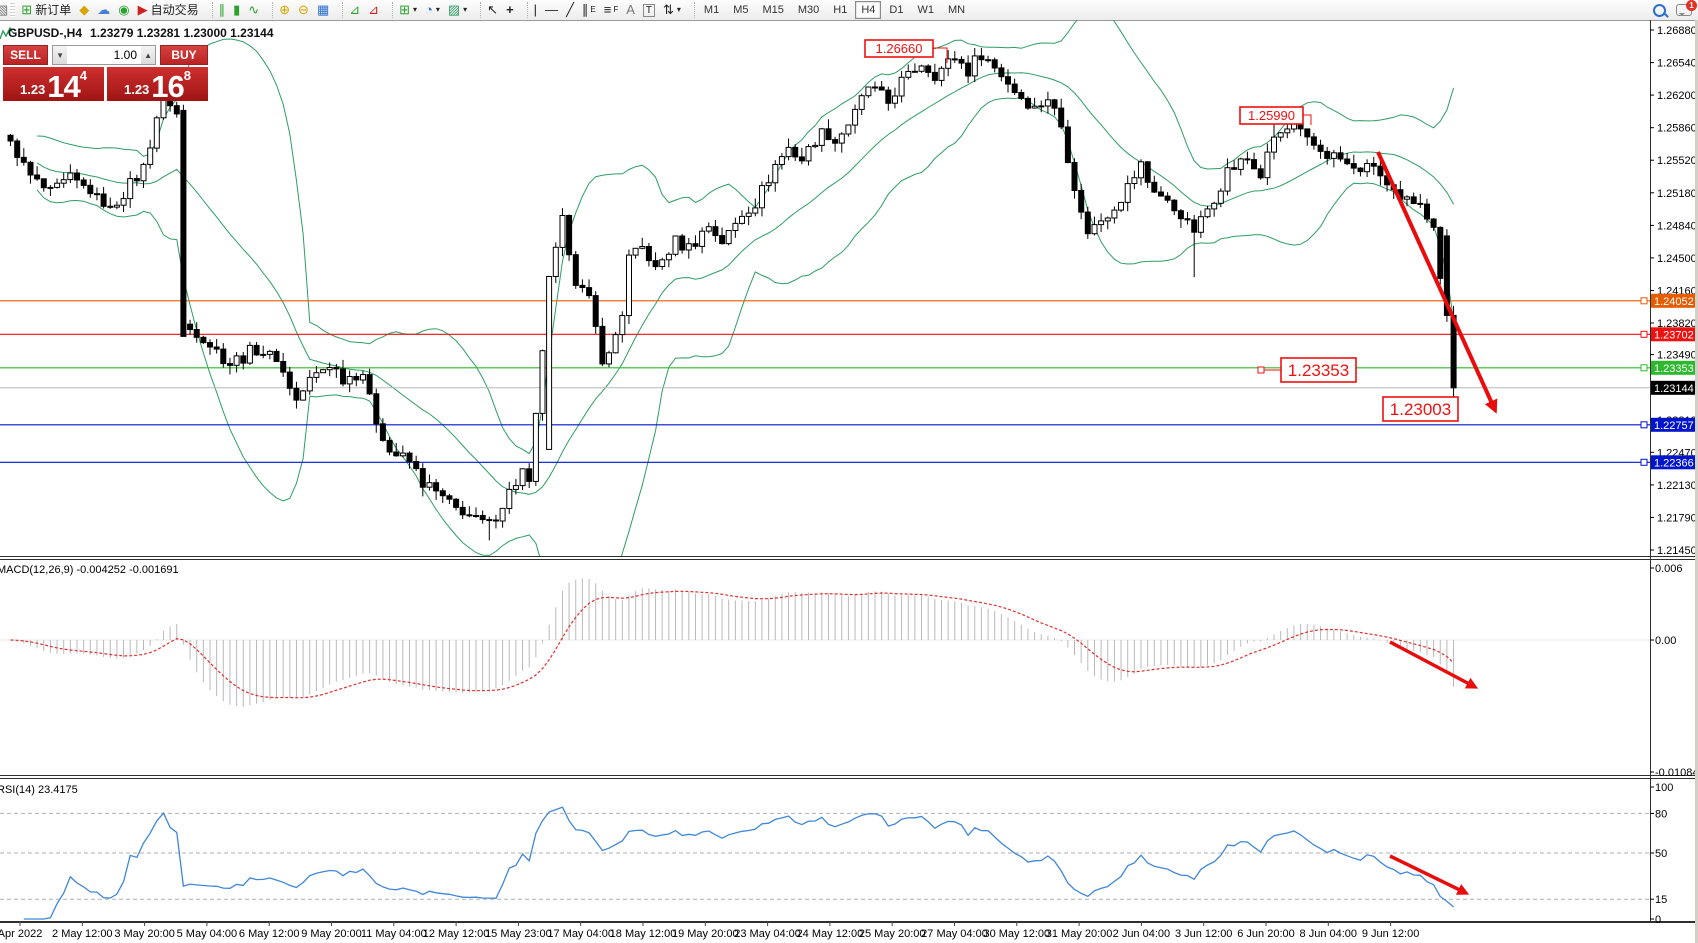 The image size is (1698, 943). What do you see at coordinates (253, 10) in the screenshot?
I see `line-chart-button: ∿` at bounding box center [253, 10].